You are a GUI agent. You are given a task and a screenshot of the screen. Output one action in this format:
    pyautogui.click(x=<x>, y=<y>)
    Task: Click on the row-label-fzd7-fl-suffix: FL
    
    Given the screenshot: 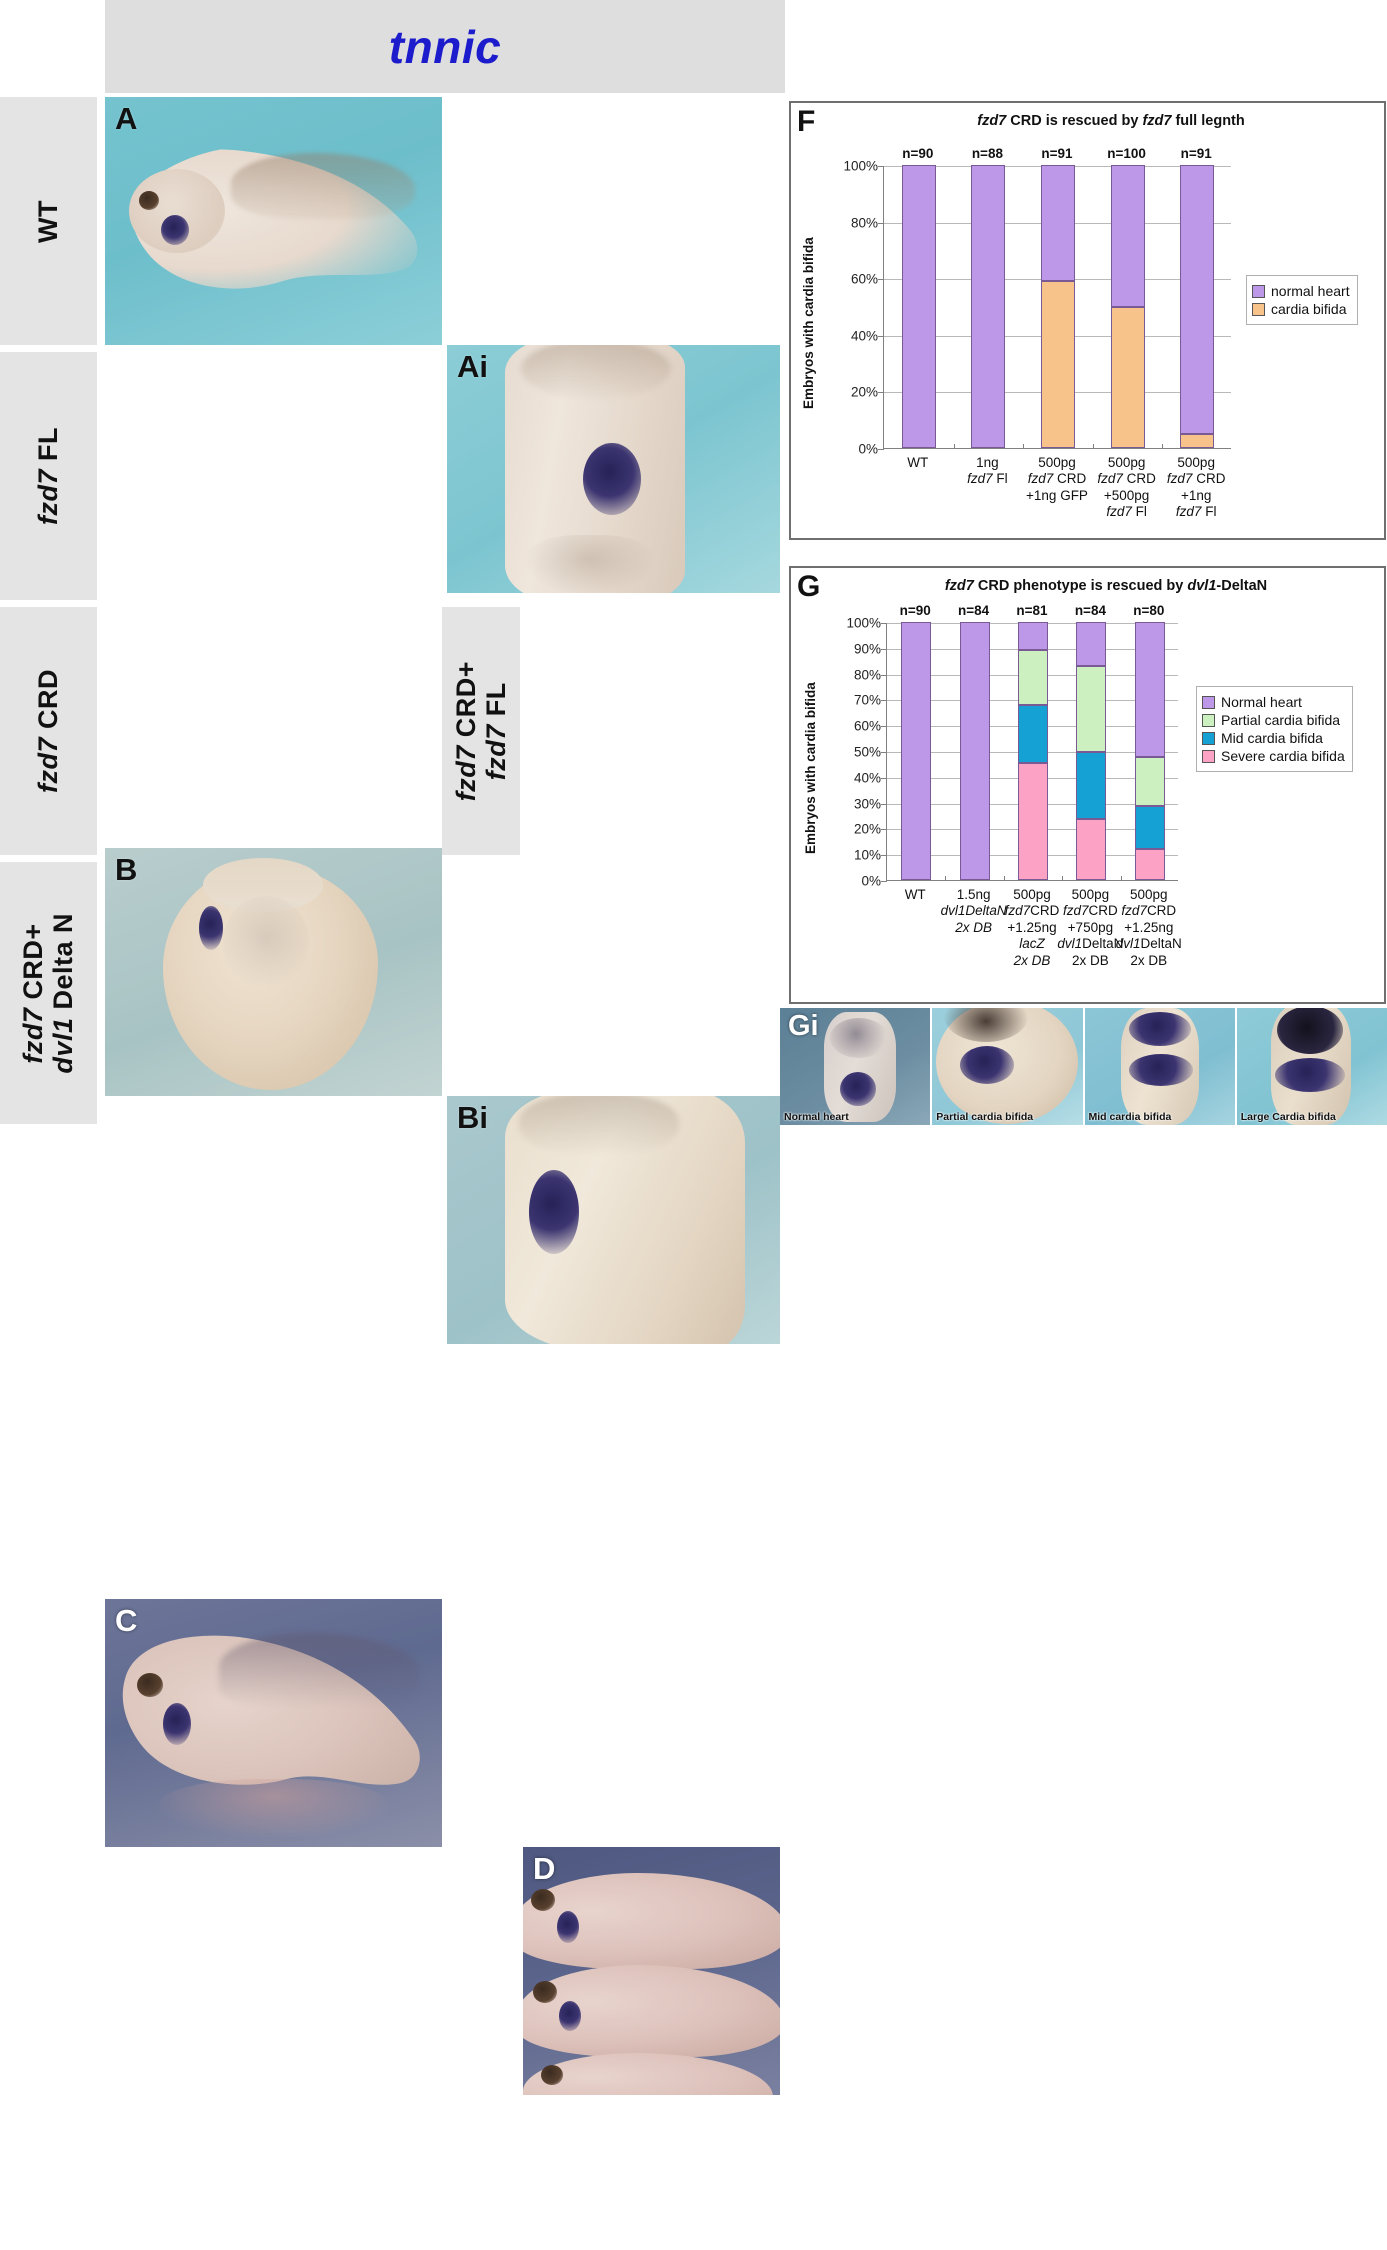 What is the action you would take?
    pyautogui.click(x=48, y=448)
    